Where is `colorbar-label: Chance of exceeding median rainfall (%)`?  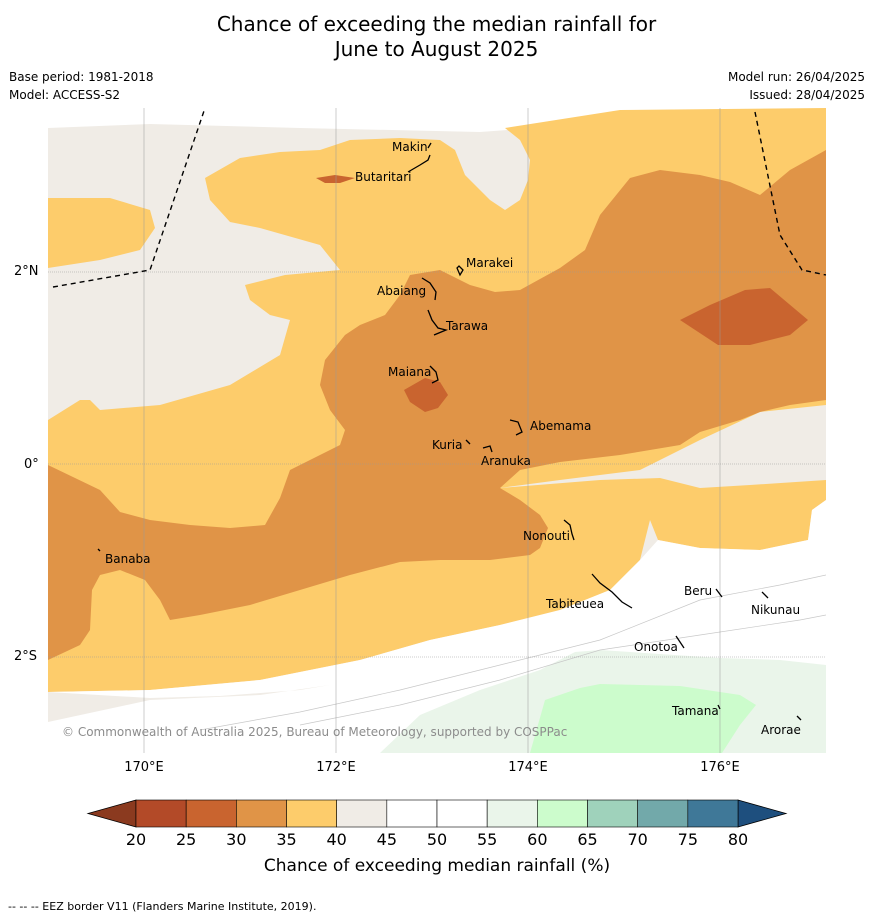
colorbar-label: Chance of exceeding median rainfall (%) is located at coordinates (437, 866).